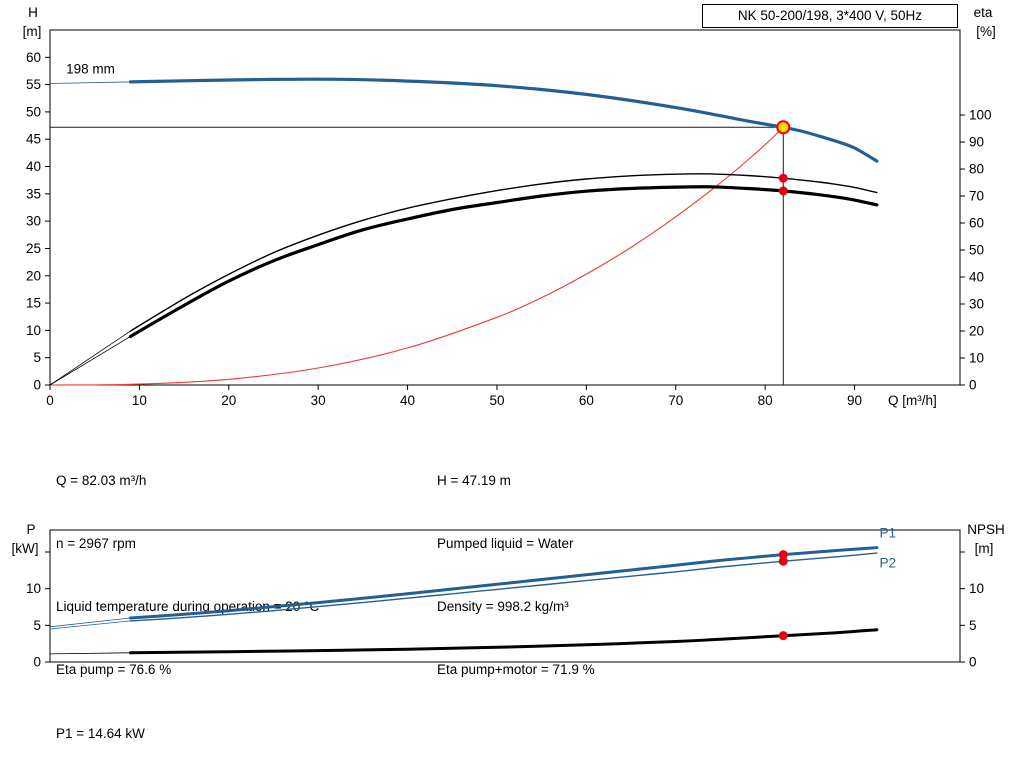 Image resolution: width=1024 pixels, height=781 pixels. What do you see at coordinates (90, 361) in the screenshot?
I see `eta-pump-motor-curve-leadin` at bounding box center [90, 361].